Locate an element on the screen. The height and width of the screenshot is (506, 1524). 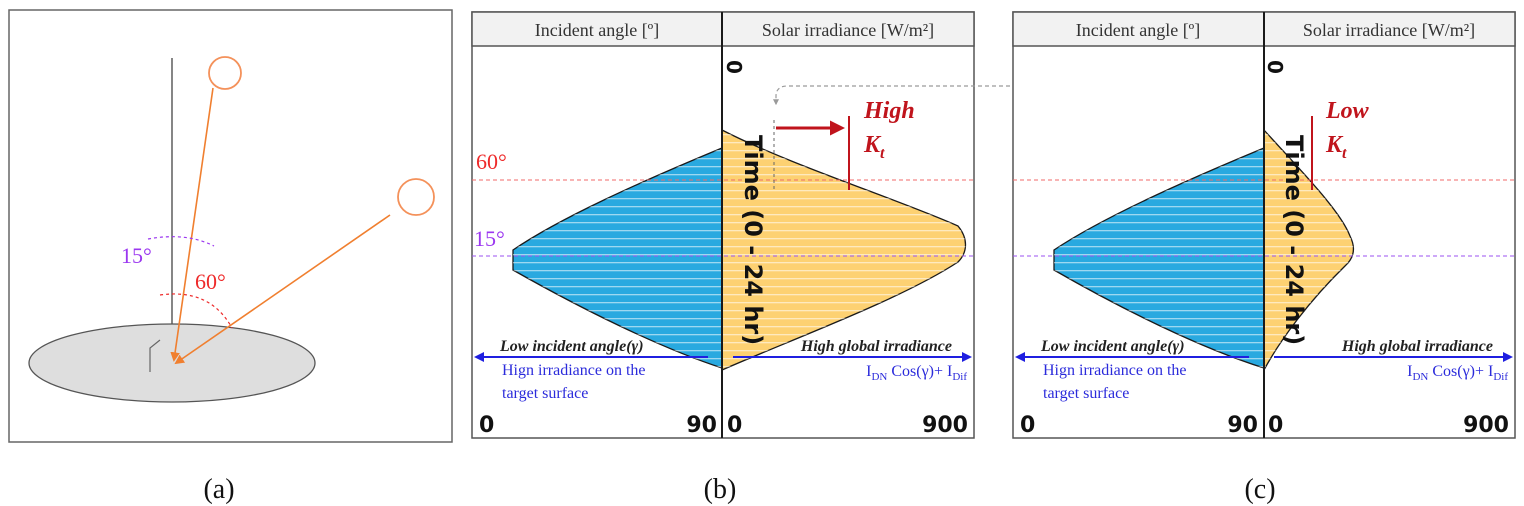
sun-high-icon is located at coordinates (225, 73).